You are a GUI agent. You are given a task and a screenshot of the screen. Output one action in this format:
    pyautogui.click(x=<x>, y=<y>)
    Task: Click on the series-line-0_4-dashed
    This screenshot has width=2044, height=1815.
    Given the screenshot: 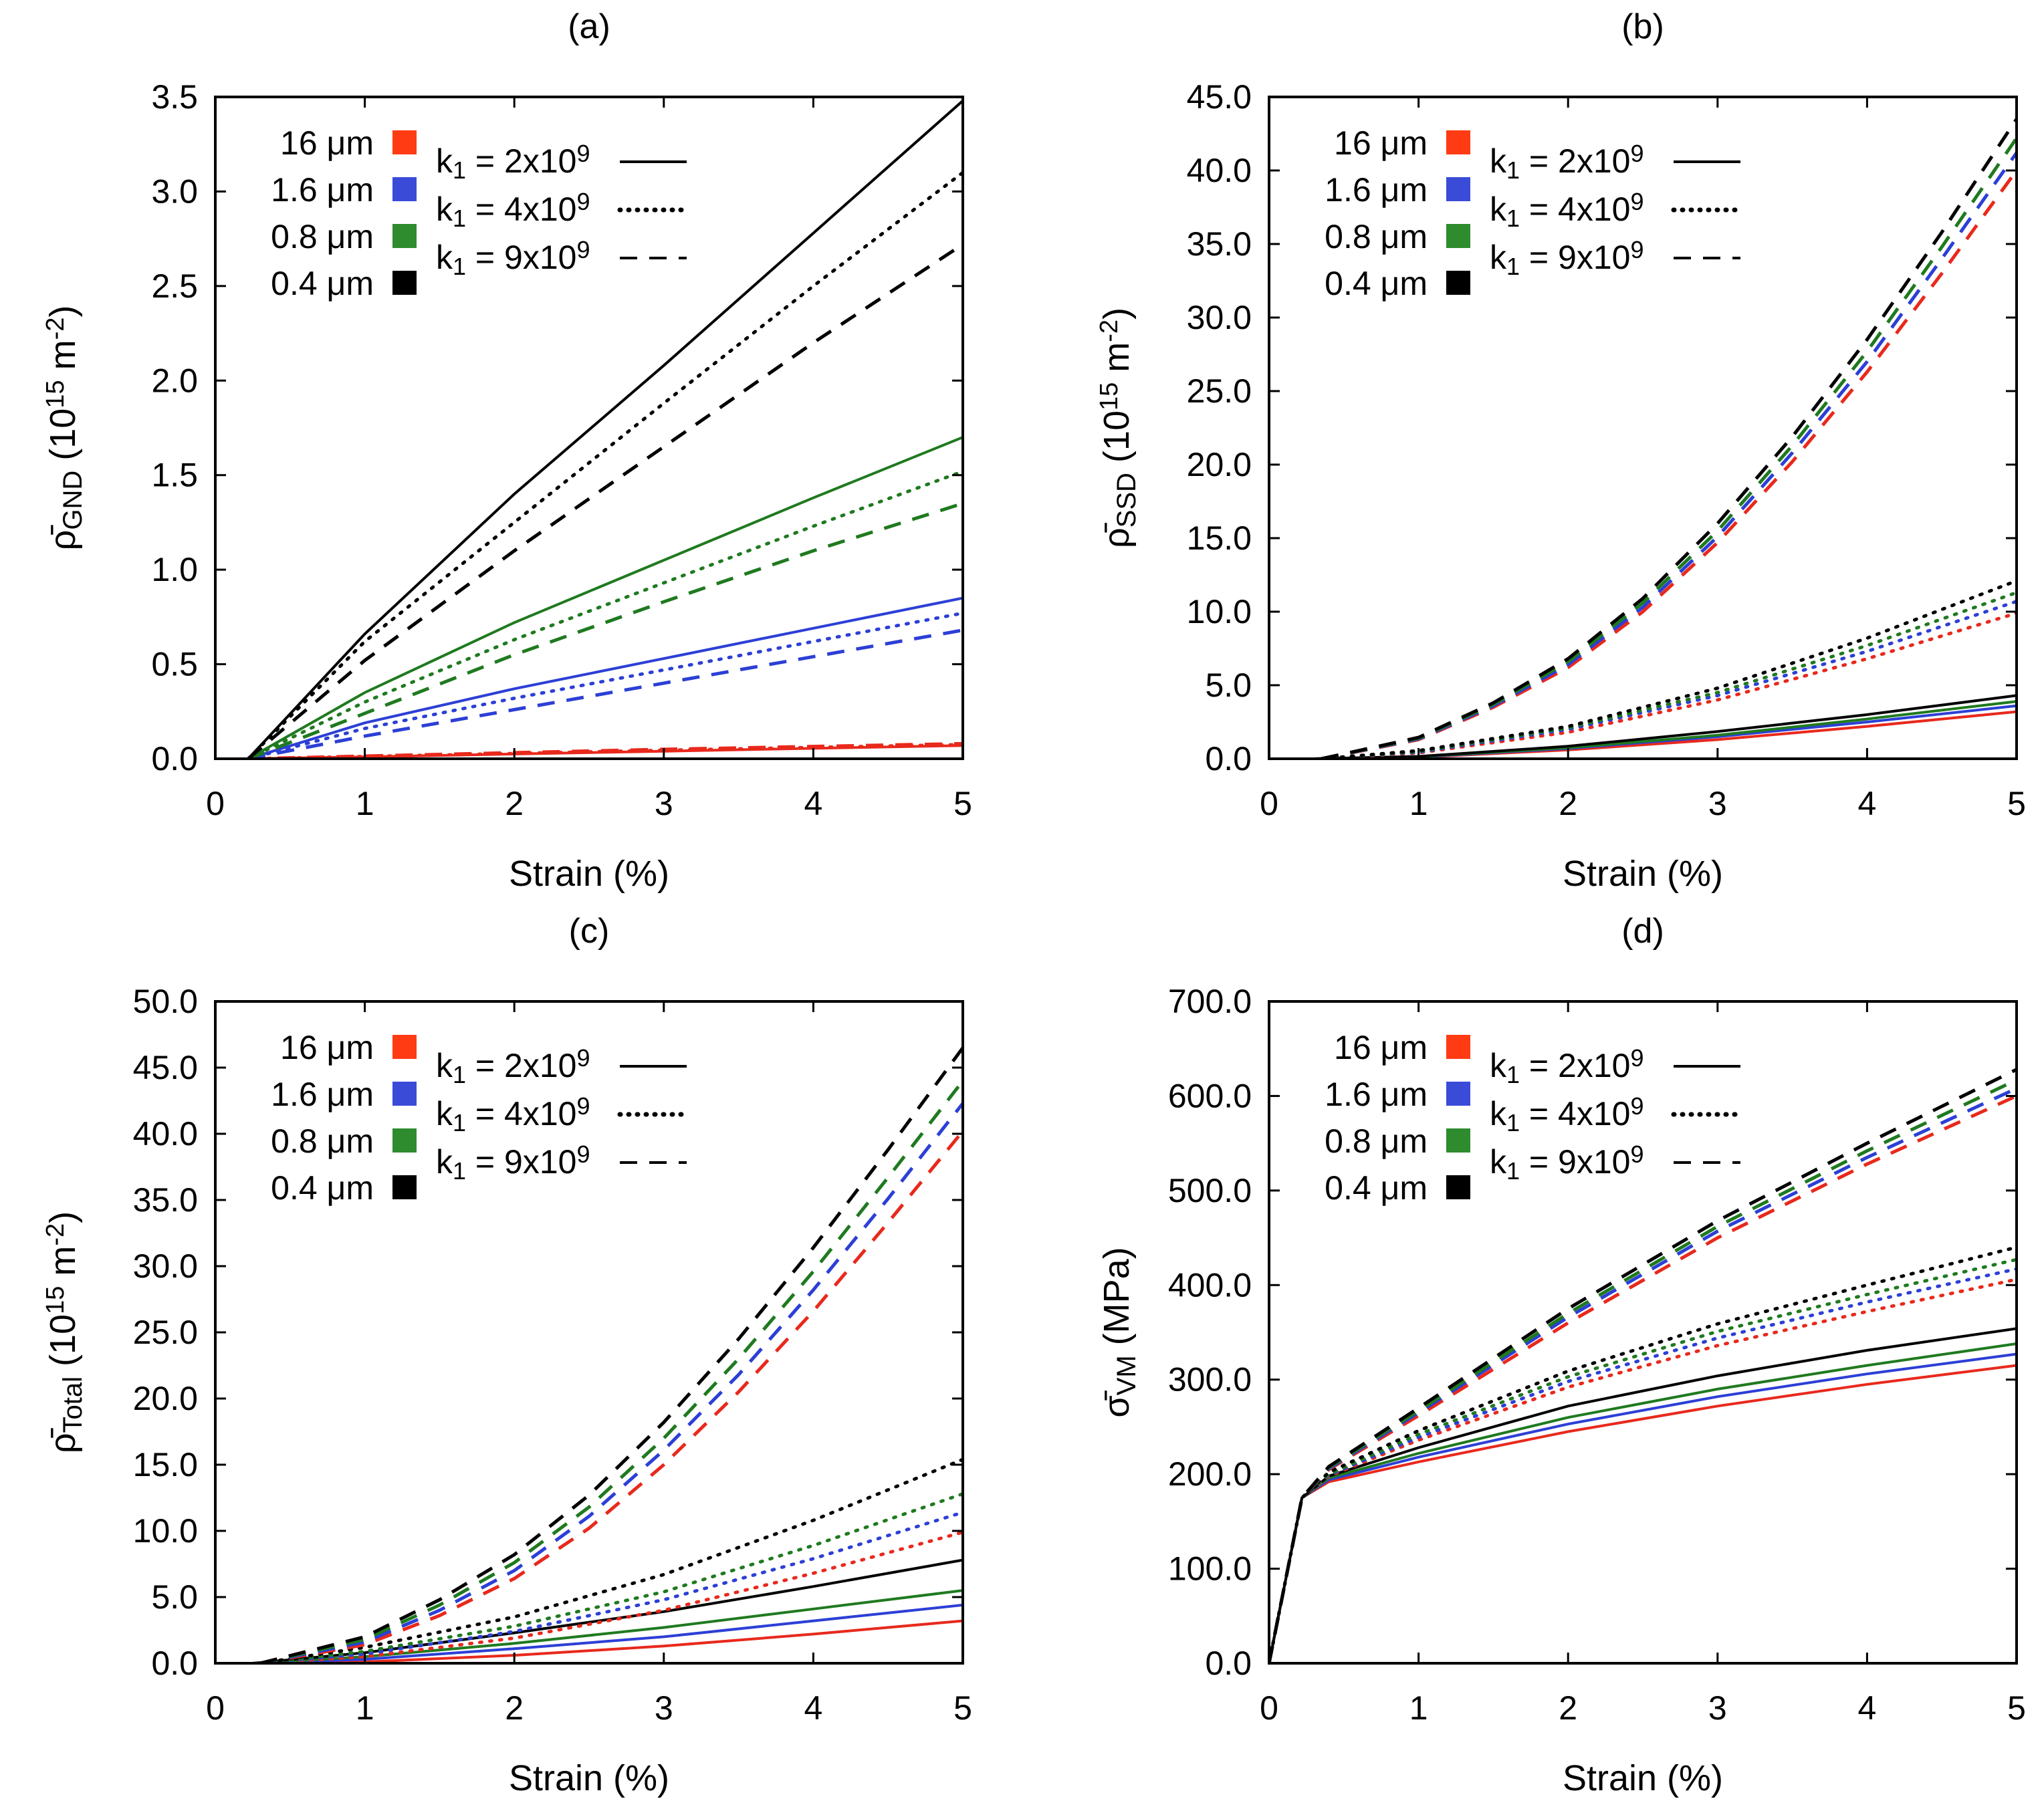 What is the action you would take?
    pyautogui.click(x=1669, y=438)
    